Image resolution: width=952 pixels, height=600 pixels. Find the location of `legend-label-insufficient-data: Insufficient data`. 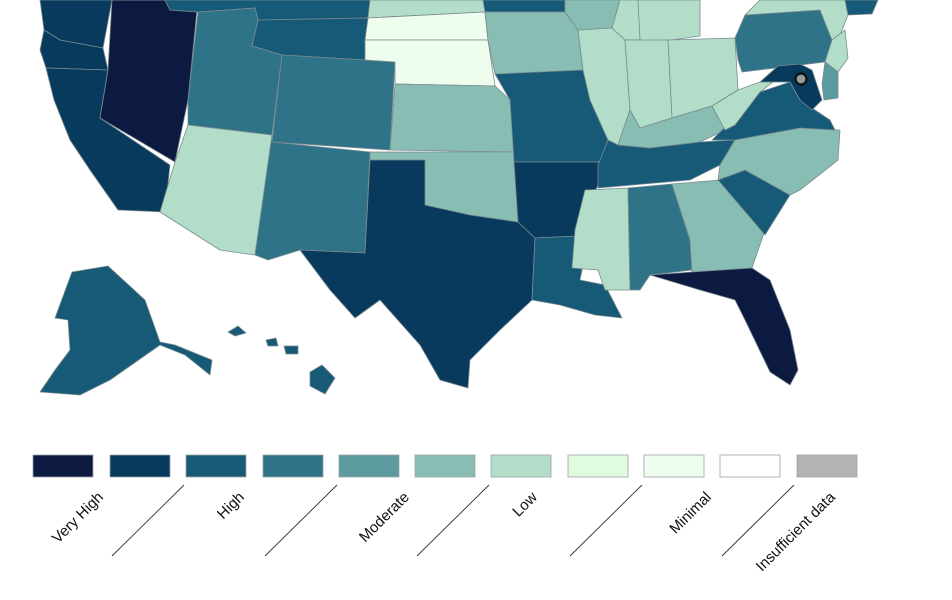

legend-label-insufficient-data: Insufficient data is located at coordinates (796, 531).